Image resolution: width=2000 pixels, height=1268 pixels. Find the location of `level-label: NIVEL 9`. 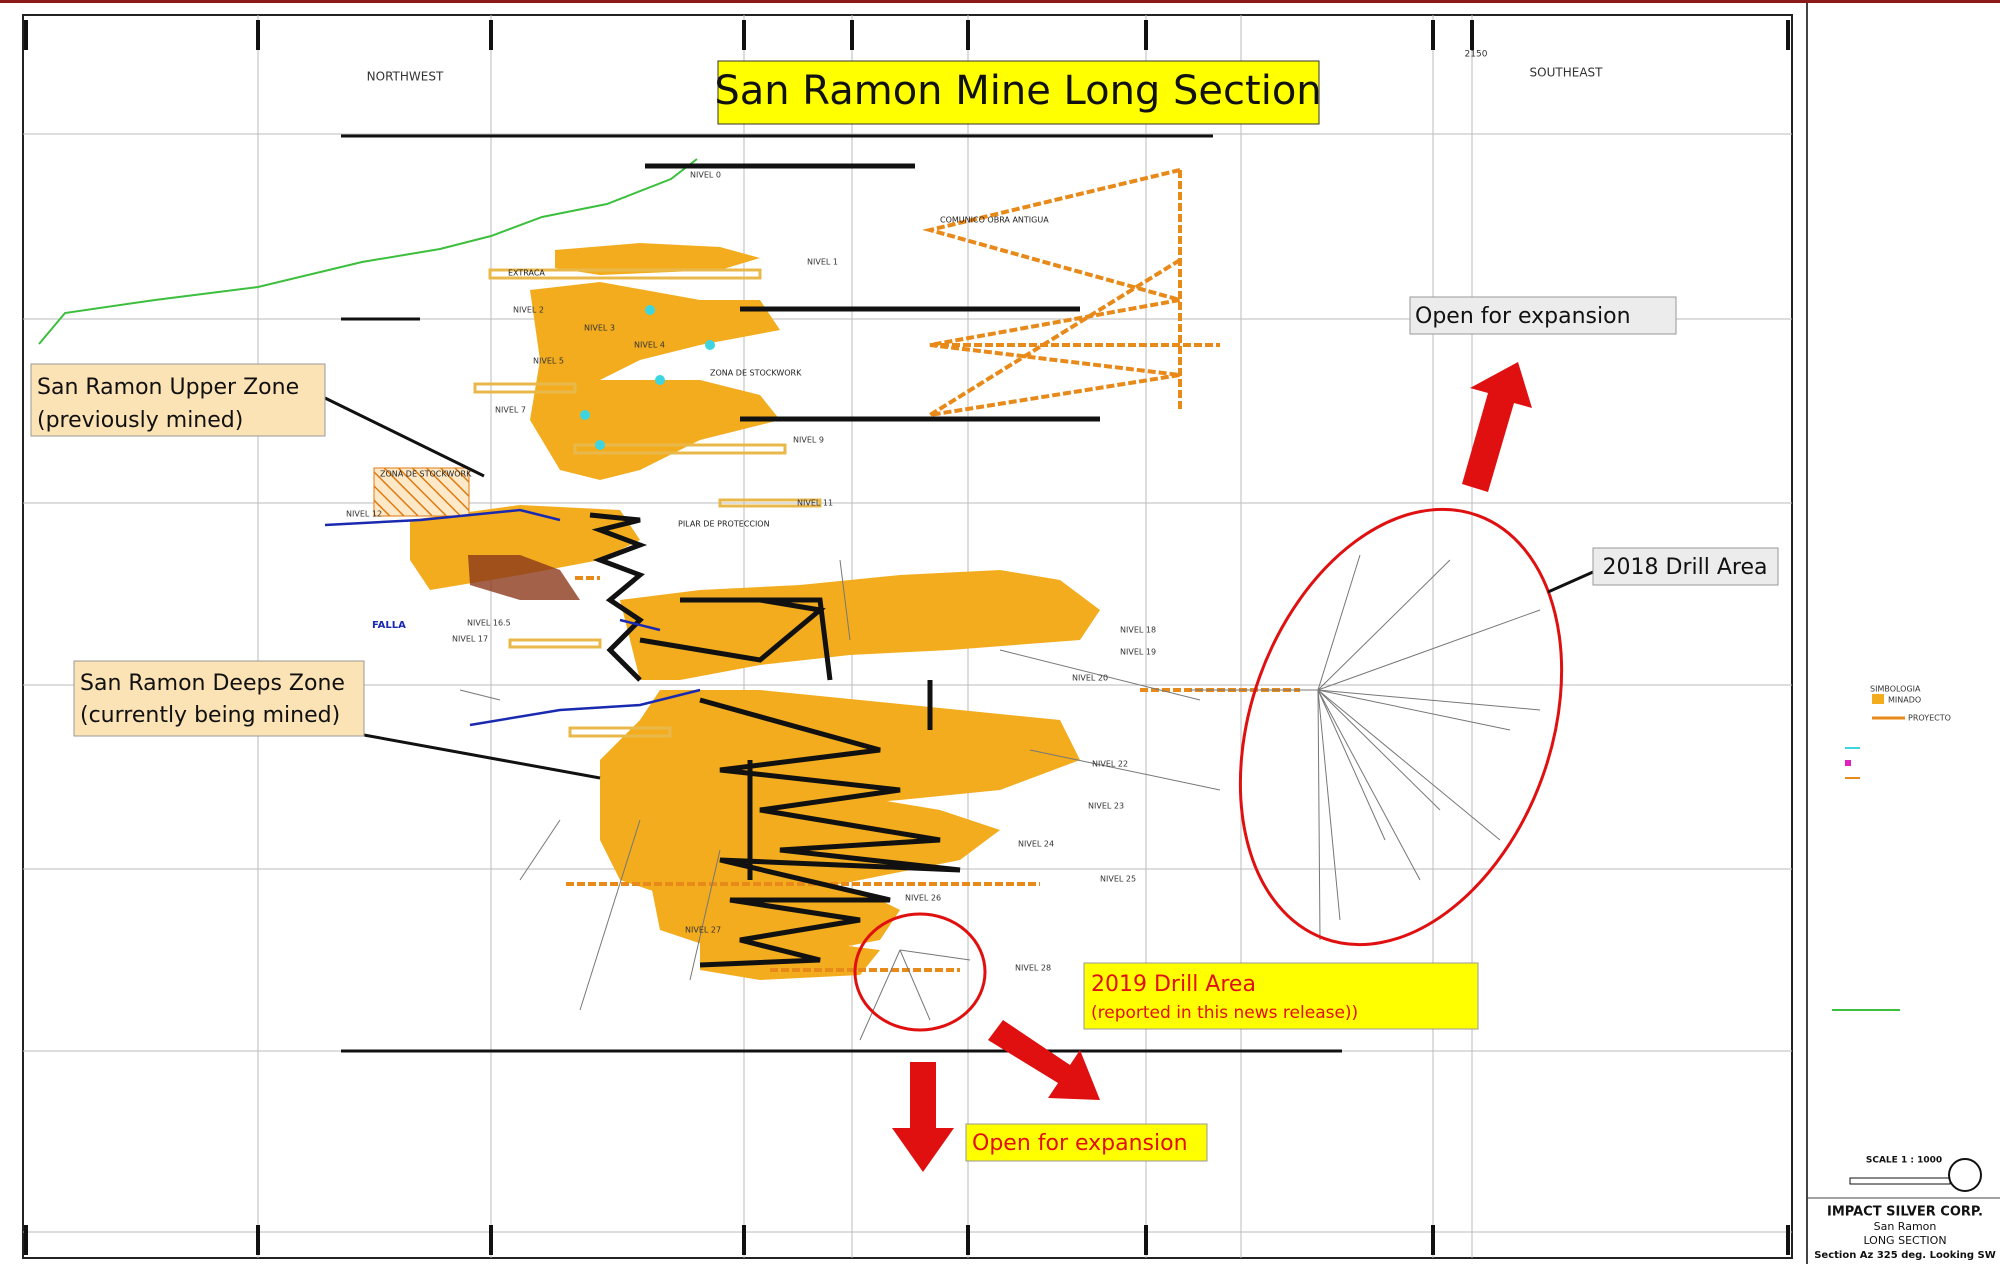

level-label: NIVEL 9 is located at coordinates (808, 440).